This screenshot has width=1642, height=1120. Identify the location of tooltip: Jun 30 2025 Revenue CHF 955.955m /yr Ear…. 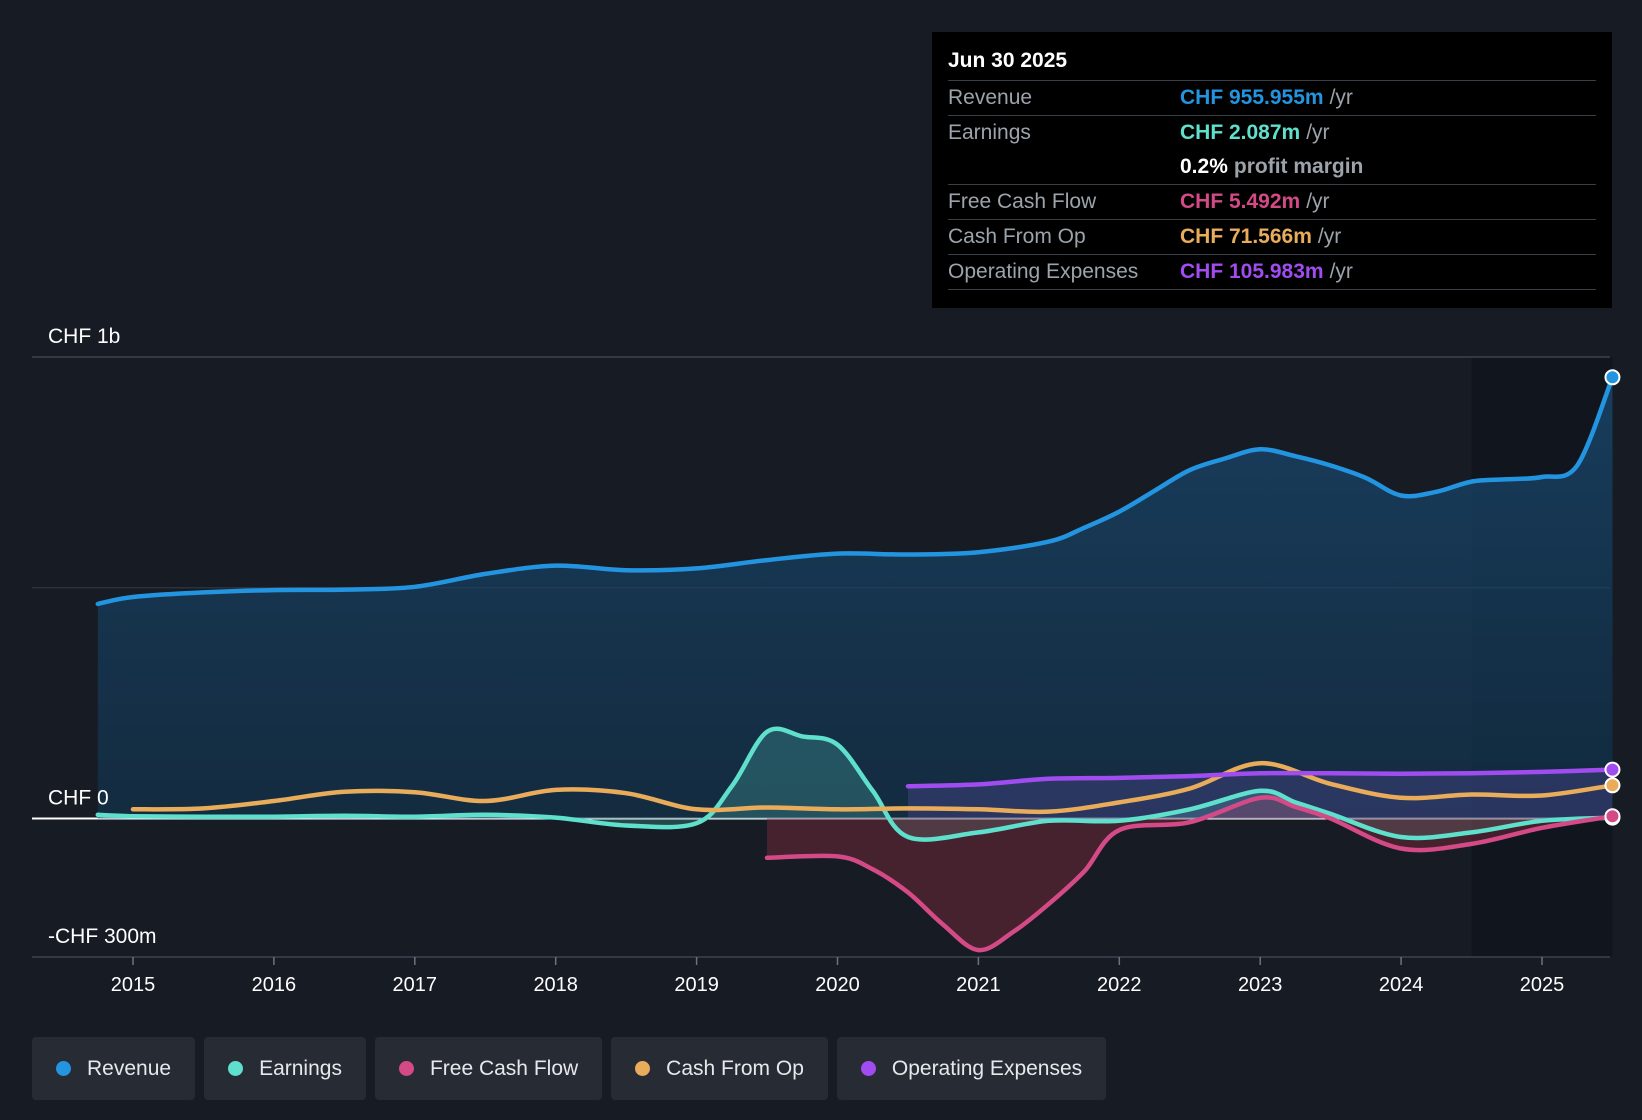
(1272, 170).